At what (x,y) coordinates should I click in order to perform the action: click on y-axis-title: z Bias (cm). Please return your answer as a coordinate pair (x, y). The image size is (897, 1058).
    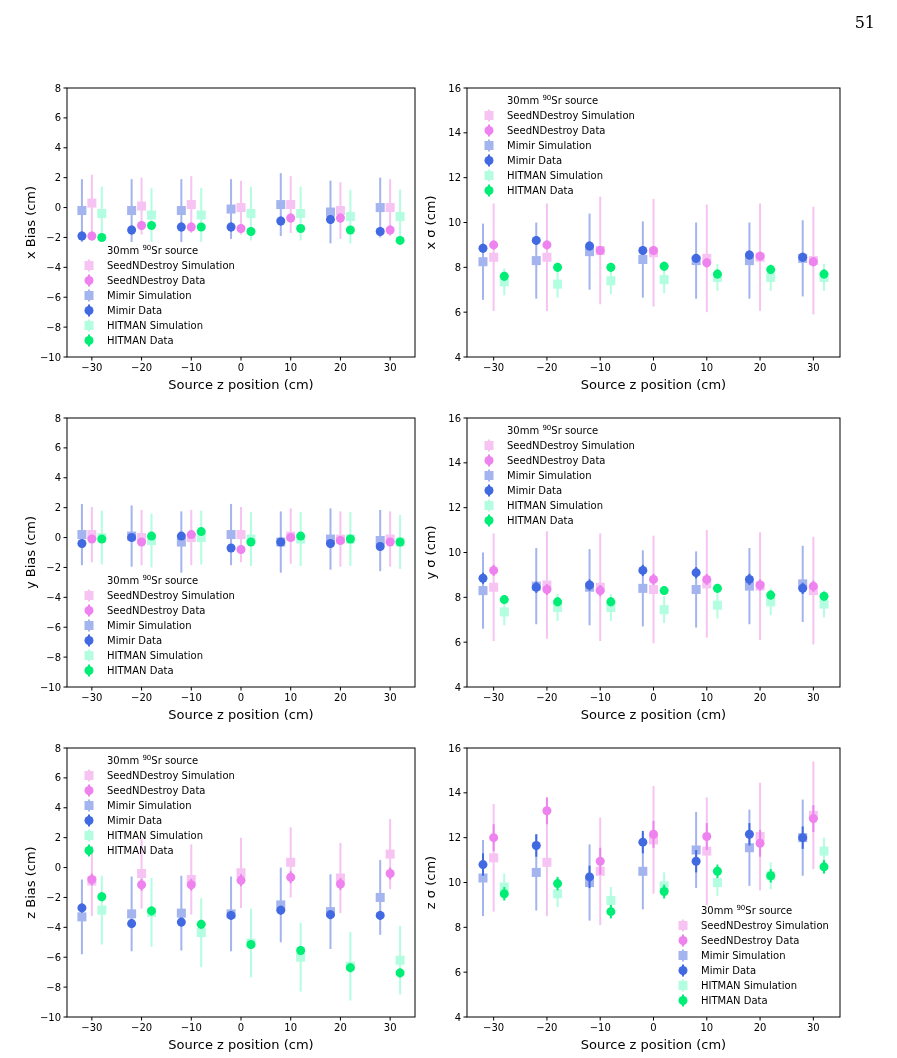
    Looking at the image, I should click on (30, 882).